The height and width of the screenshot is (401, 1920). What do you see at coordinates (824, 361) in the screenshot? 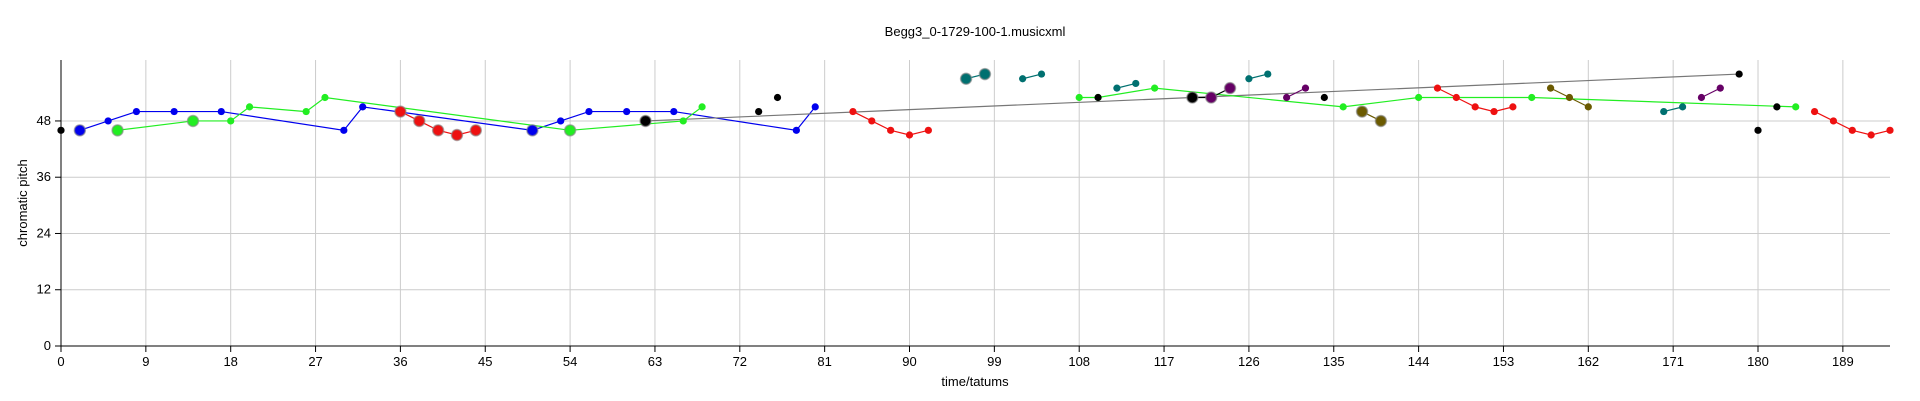
I see `x-tick-label: 81` at bounding box center [824, 361].